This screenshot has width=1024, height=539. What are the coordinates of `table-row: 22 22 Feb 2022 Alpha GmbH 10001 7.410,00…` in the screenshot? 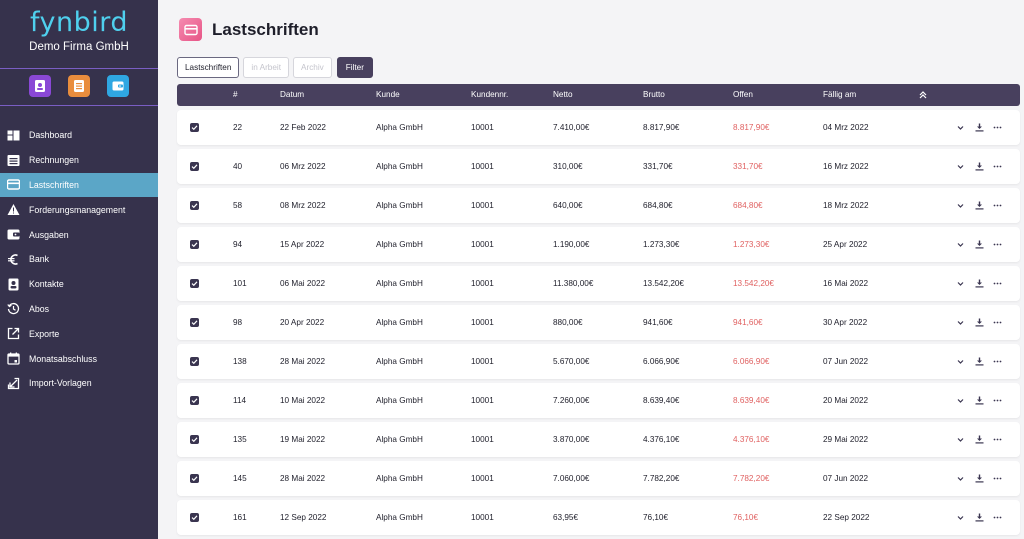 It's located at (598, 127).